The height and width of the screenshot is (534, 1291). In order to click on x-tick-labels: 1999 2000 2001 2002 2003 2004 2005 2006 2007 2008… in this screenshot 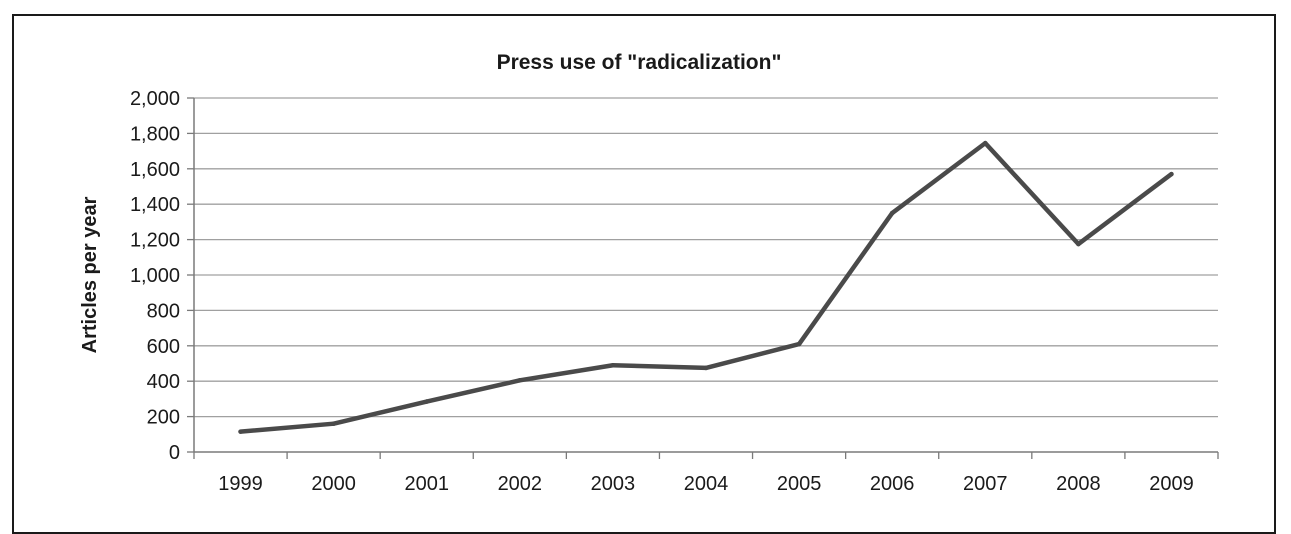, I will do `click(705, 484)`.